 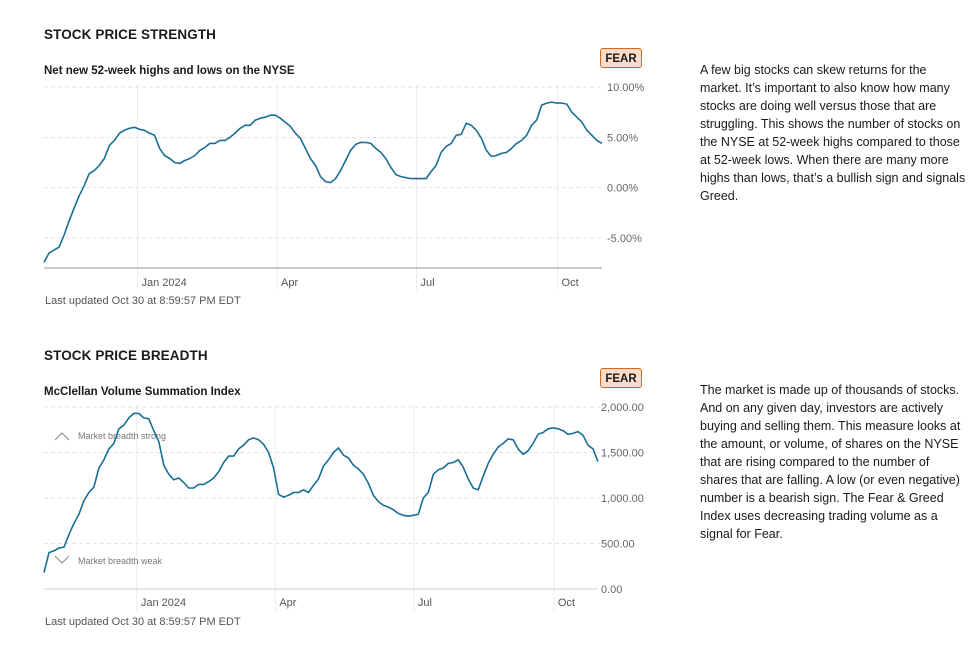 I want to click on y-tick-label: 5.00%, so click(x=622, y=138).